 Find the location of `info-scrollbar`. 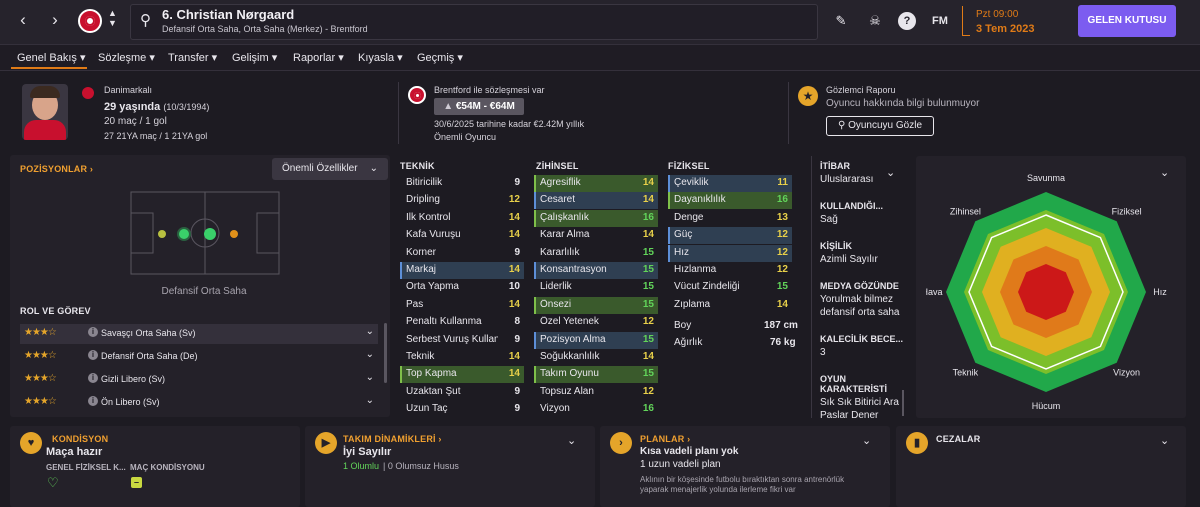

info-scrollbar is located at coordinates (903, 403).